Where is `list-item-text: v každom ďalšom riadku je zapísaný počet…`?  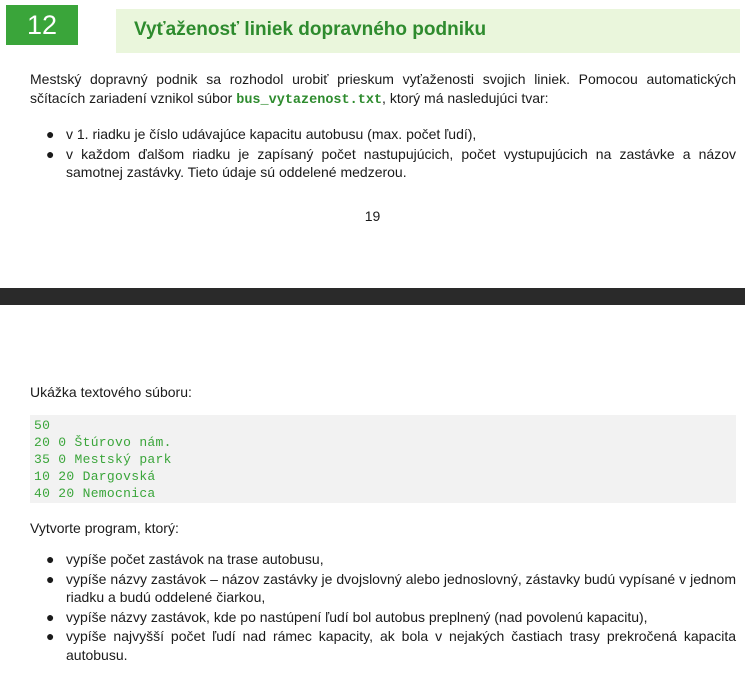 list-item-text: v každom ďalšom riadku je zapísaný počet… is located at coordinates (401, 163).